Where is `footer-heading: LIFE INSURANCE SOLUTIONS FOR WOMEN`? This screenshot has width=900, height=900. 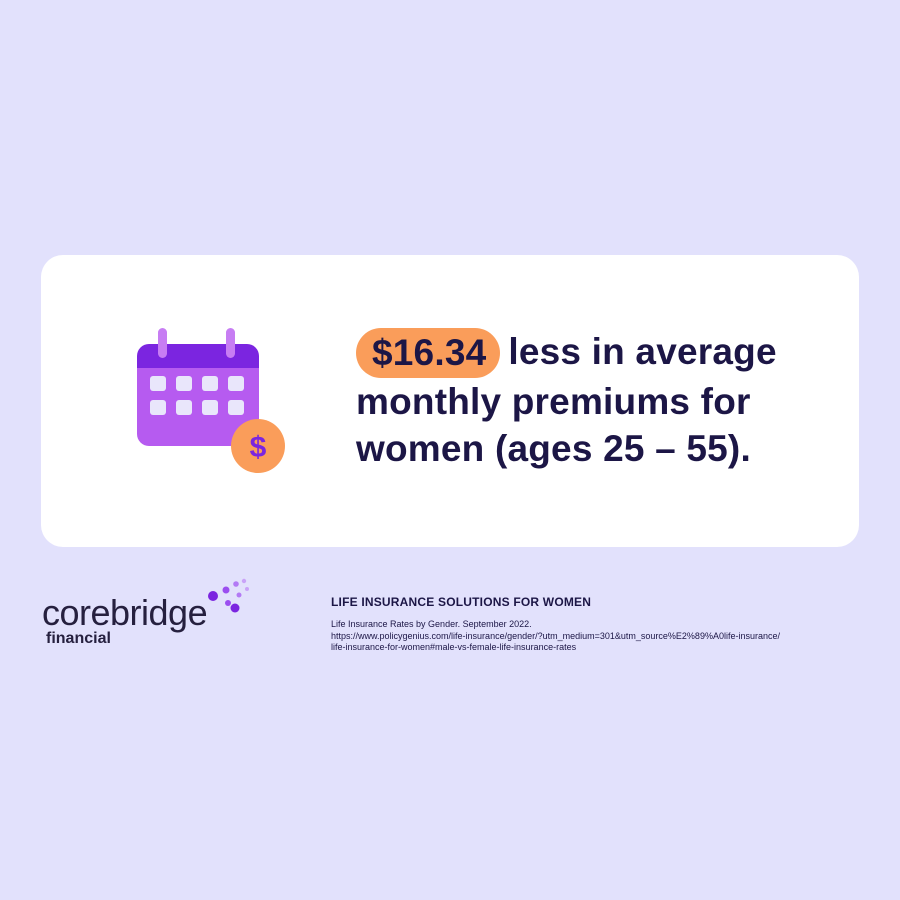
footer-heading: LIFE INSURANCE SOLUTIONS FOR WOMEN is located at coordinates (461, 602).